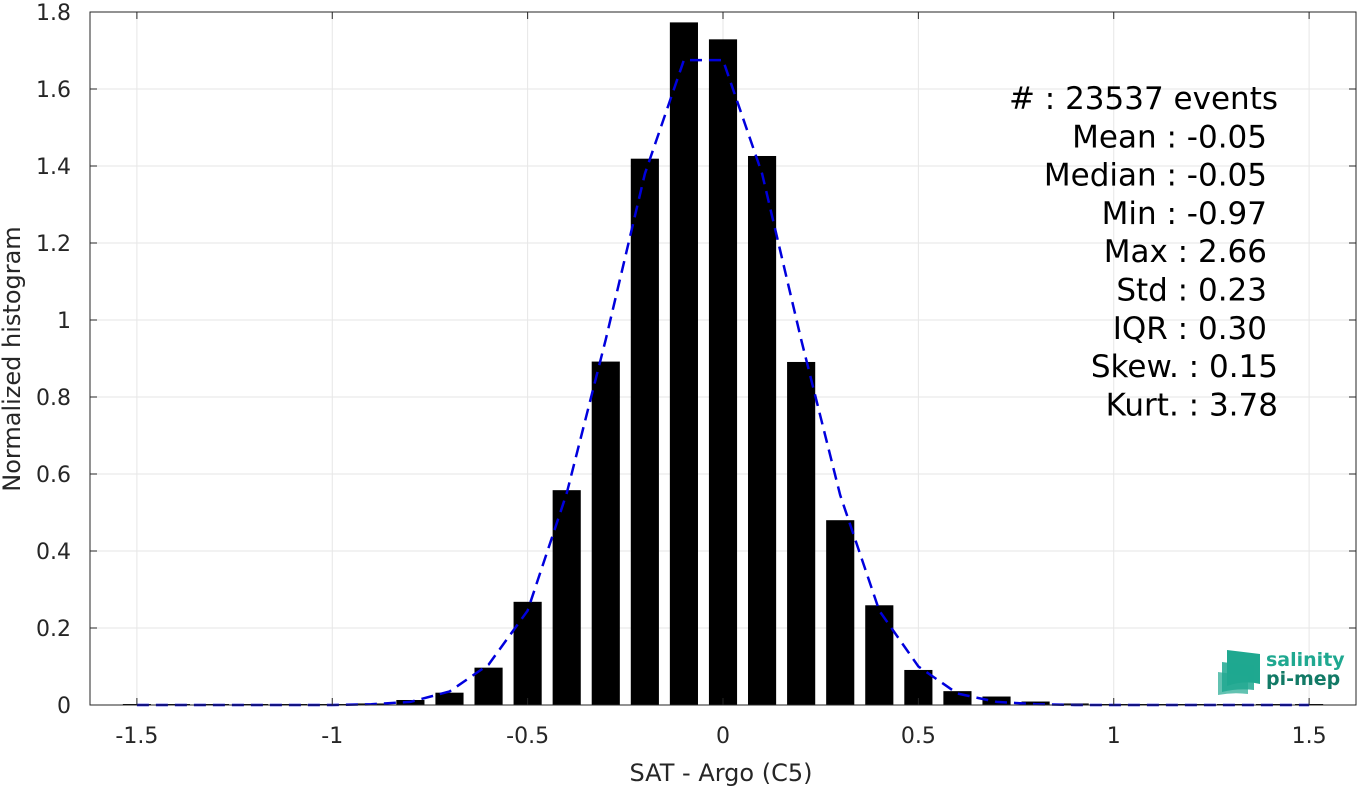  Describe the element at coordinates (1114, 736) in the screenshot. I see `x-tick-label: 1` at that location.